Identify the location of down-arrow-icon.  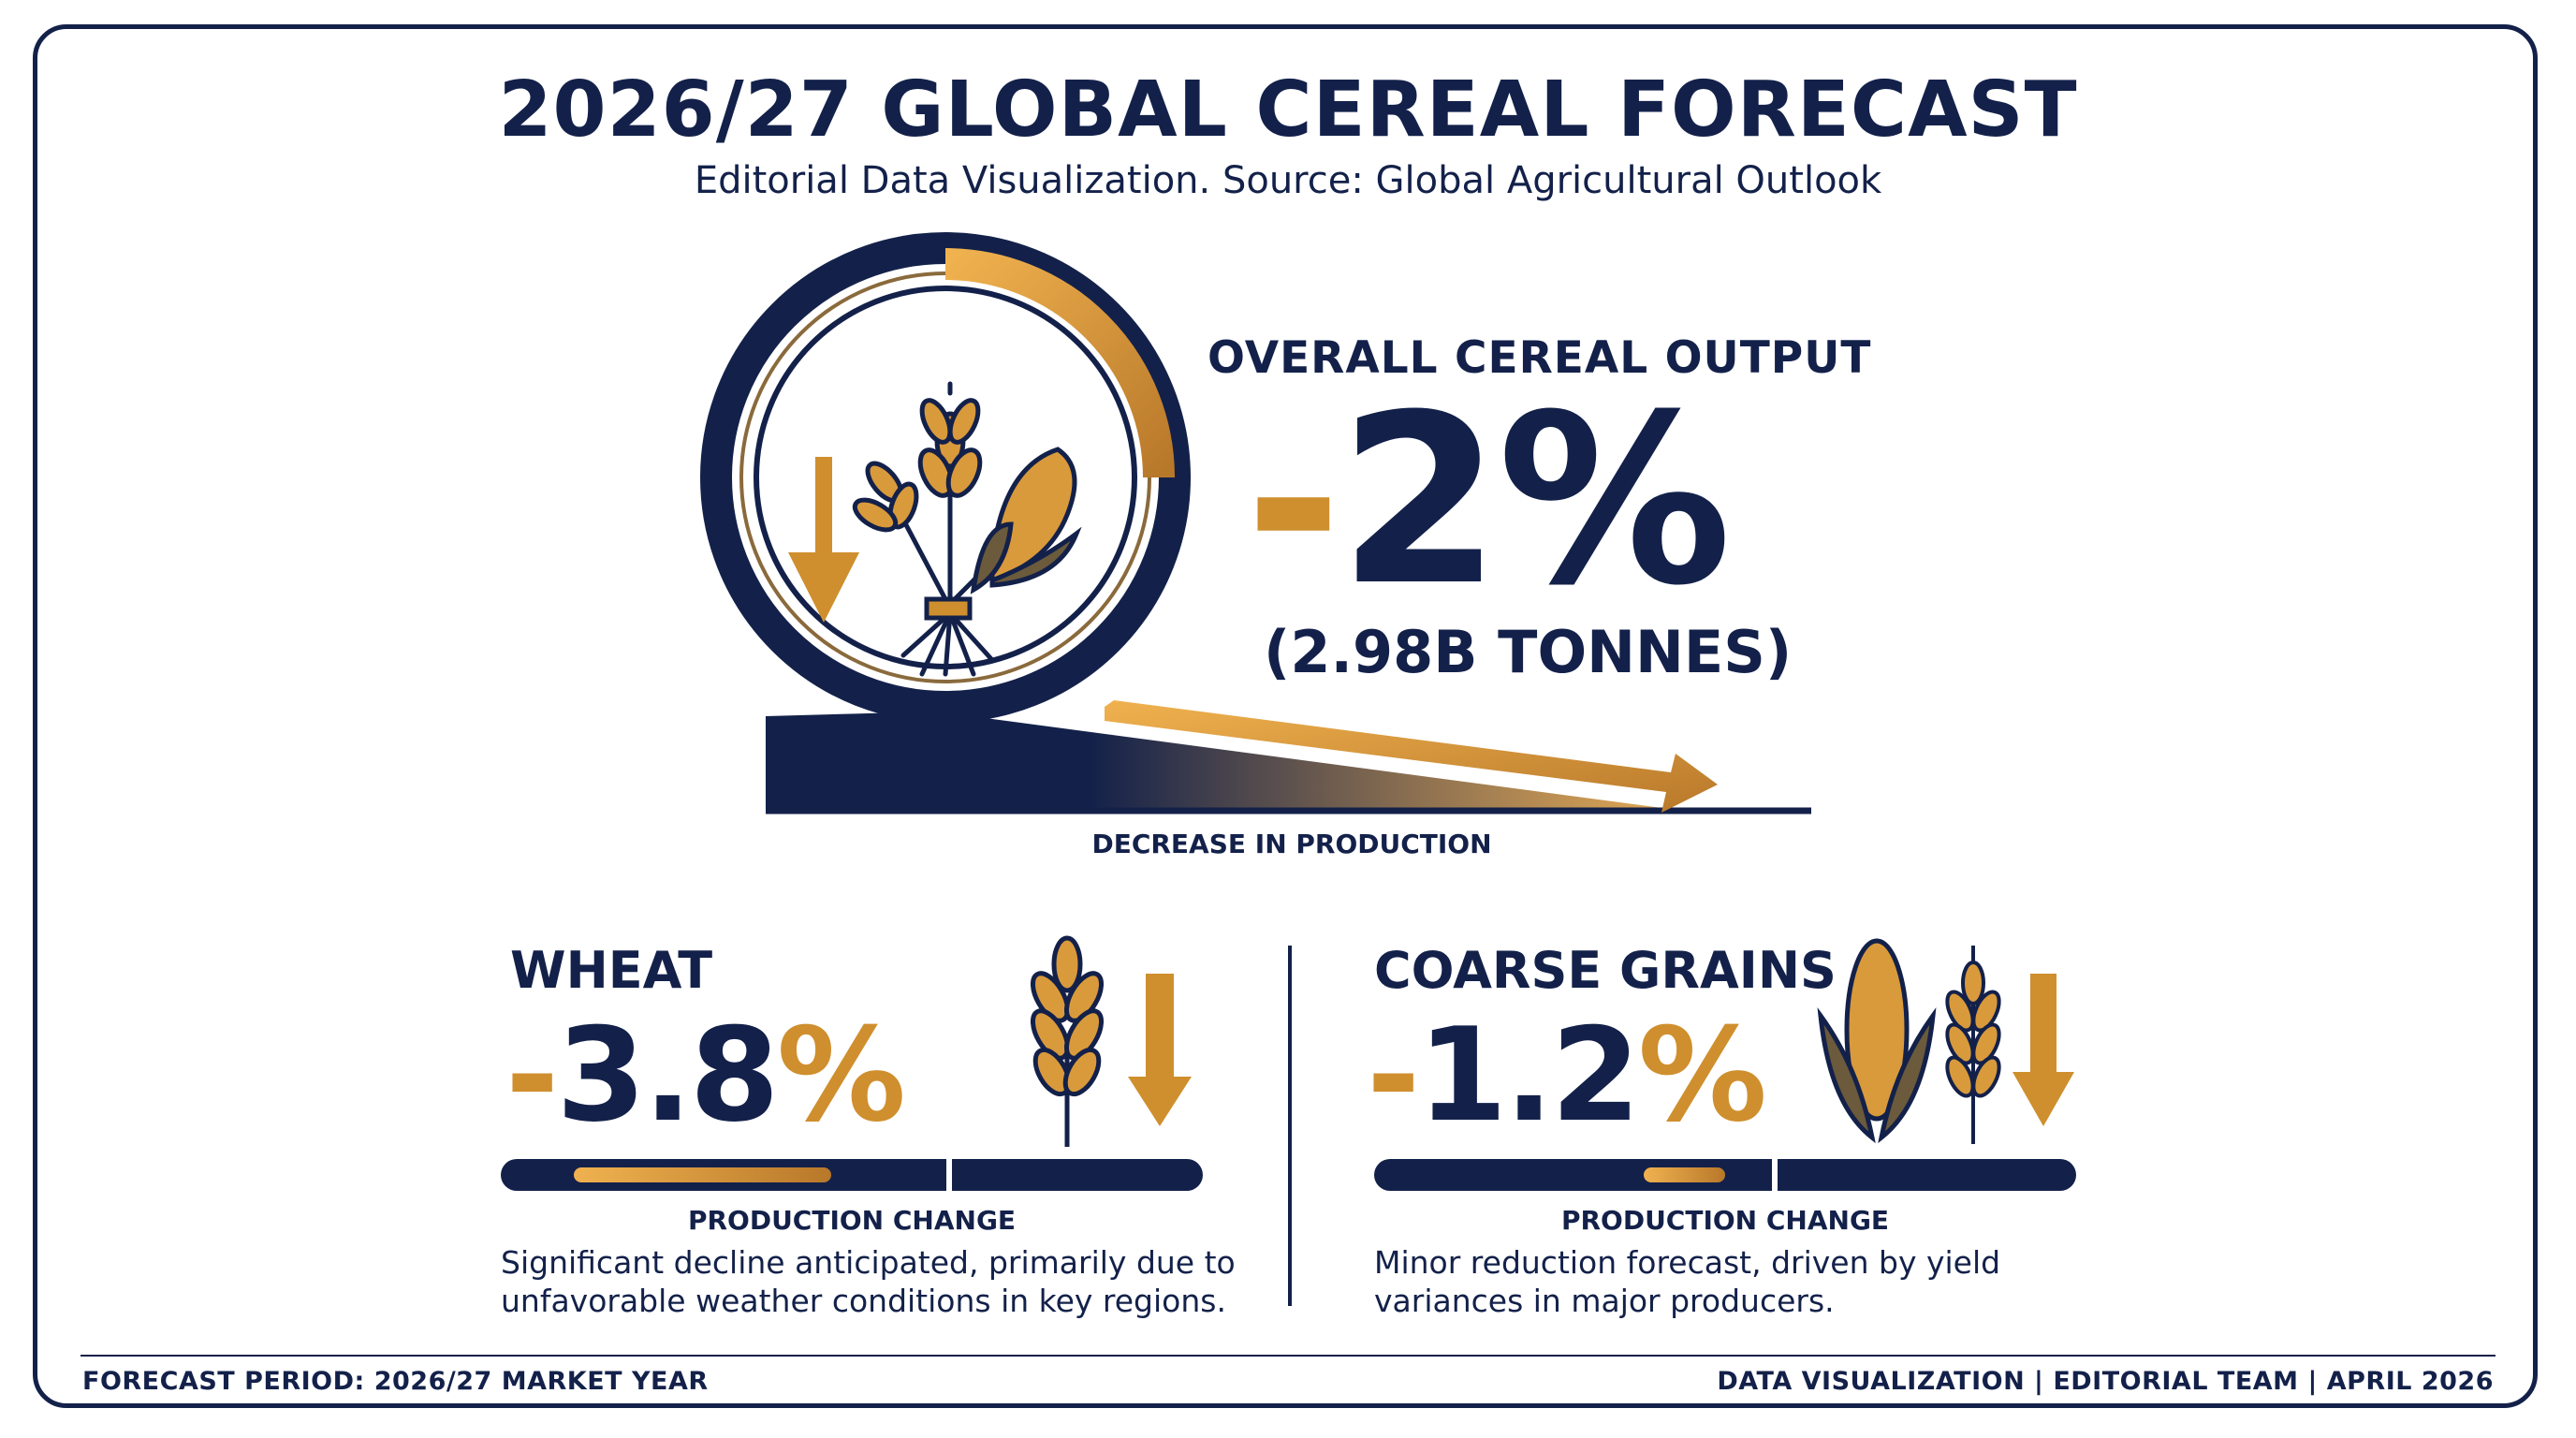
(823, 540).